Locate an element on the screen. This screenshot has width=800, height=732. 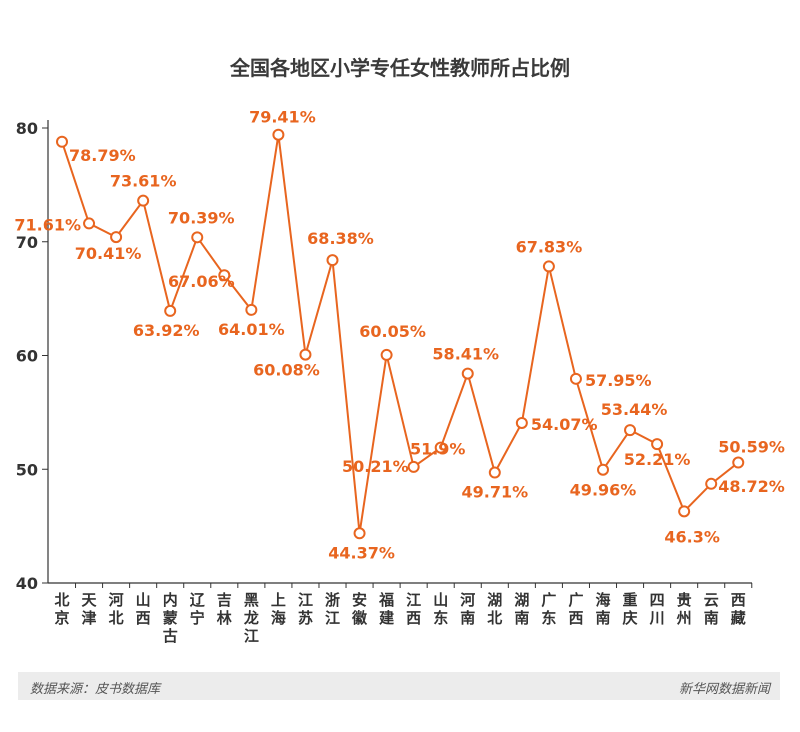
data-label: 67.06% is located at coordinates (201, 281).